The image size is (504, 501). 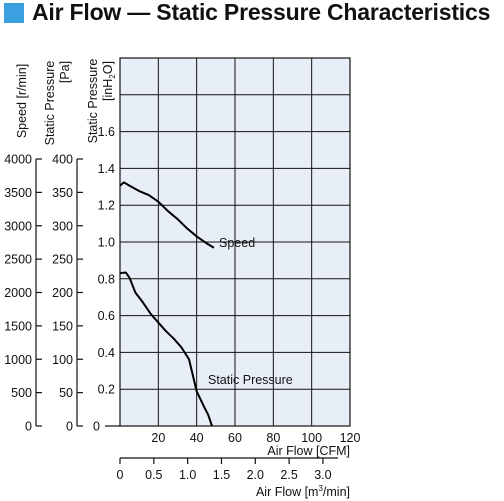 I want to click on y-tick-label-inh2o: 0.2, so click(x=106, y=390).